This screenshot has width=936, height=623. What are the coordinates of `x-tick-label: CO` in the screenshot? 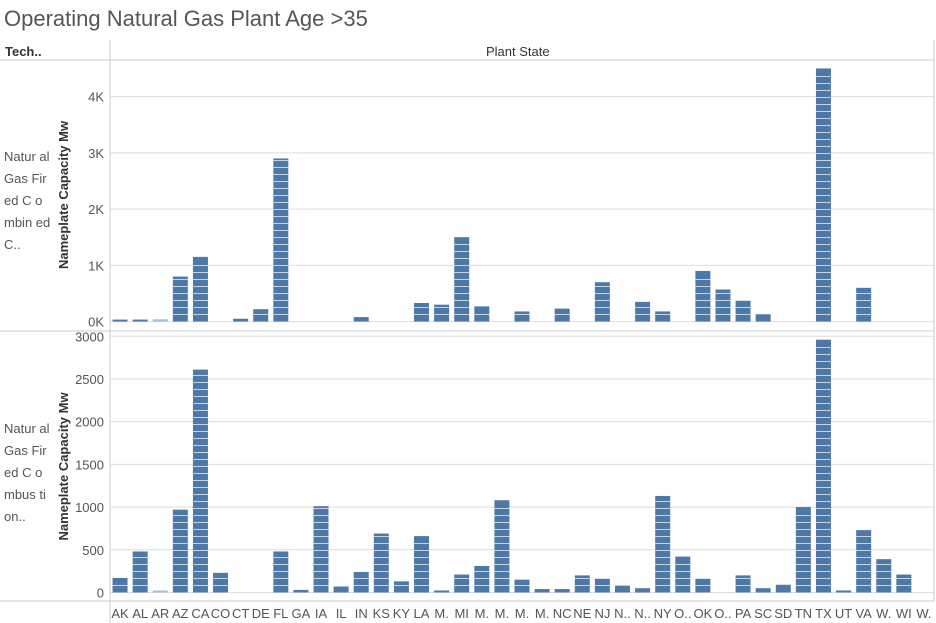 It's located at (221, 613).